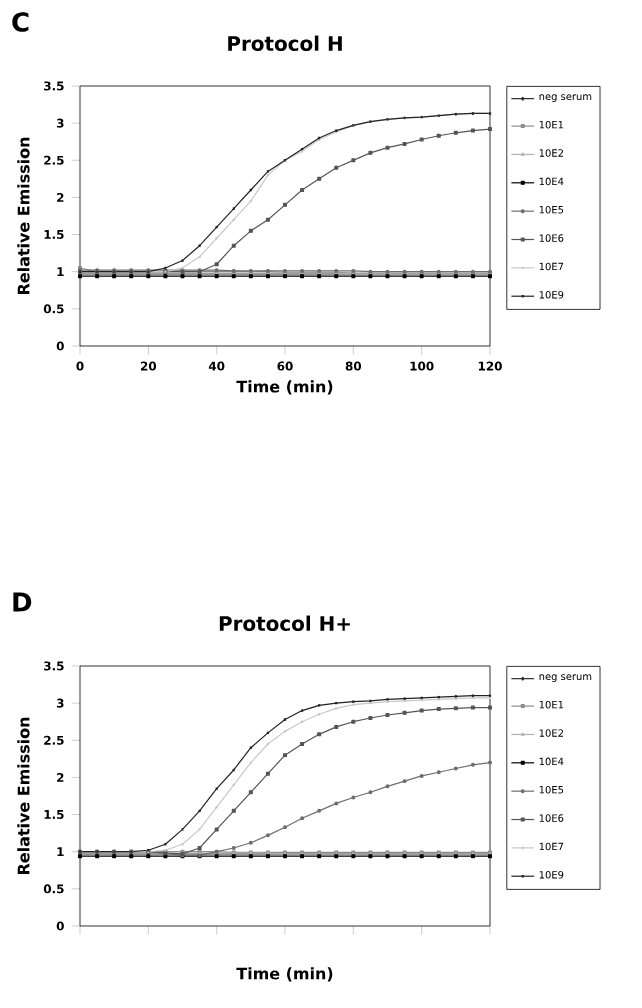  Describe the element at coordinates (20, 22) in the screenshot. I see `text: C` at that location.